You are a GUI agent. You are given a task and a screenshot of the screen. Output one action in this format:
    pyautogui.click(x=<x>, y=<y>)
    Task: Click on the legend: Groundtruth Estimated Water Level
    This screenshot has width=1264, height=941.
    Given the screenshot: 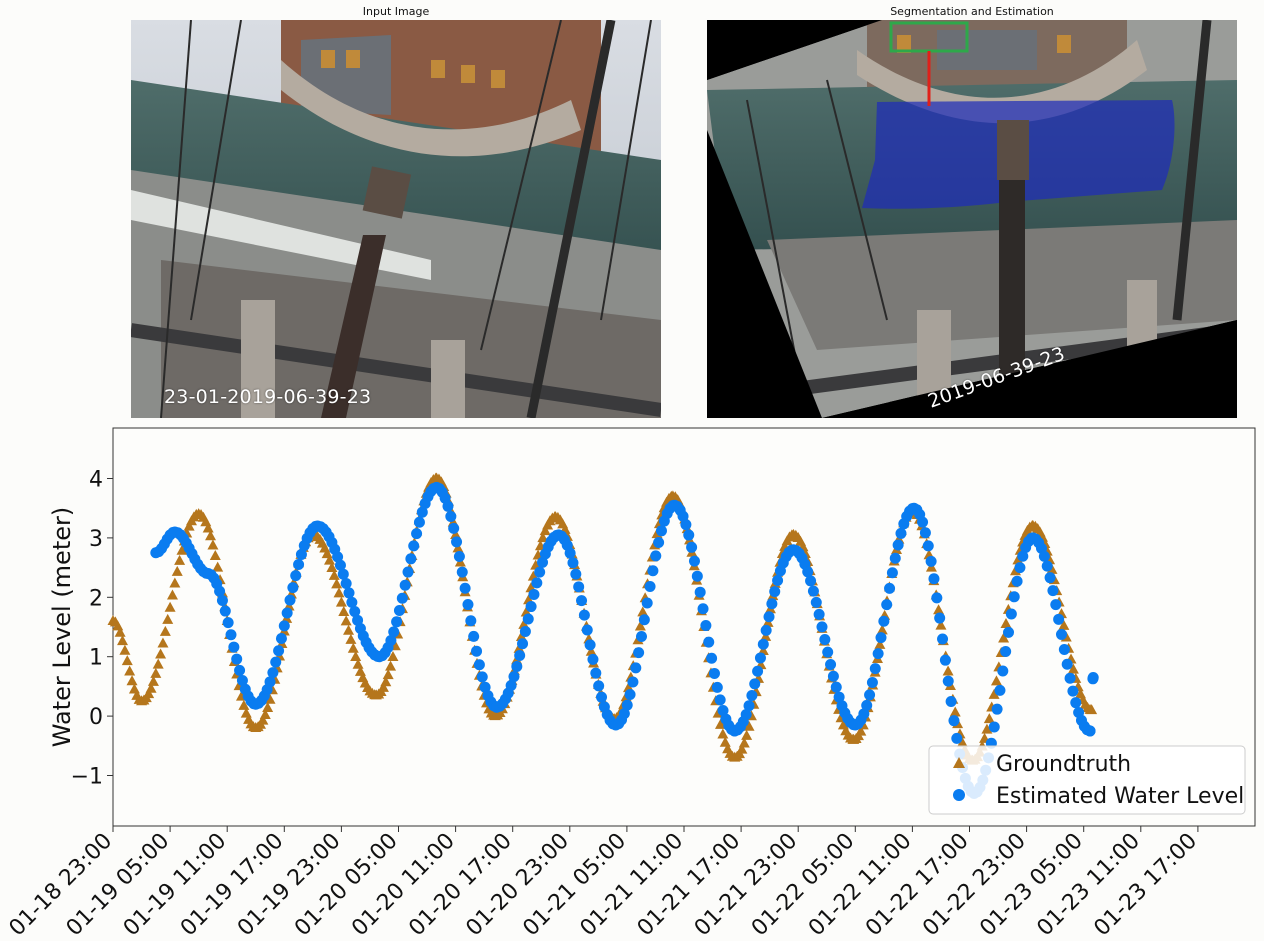 What is the action you would take?
    pyautogui.click(x=1087, y=780)
    